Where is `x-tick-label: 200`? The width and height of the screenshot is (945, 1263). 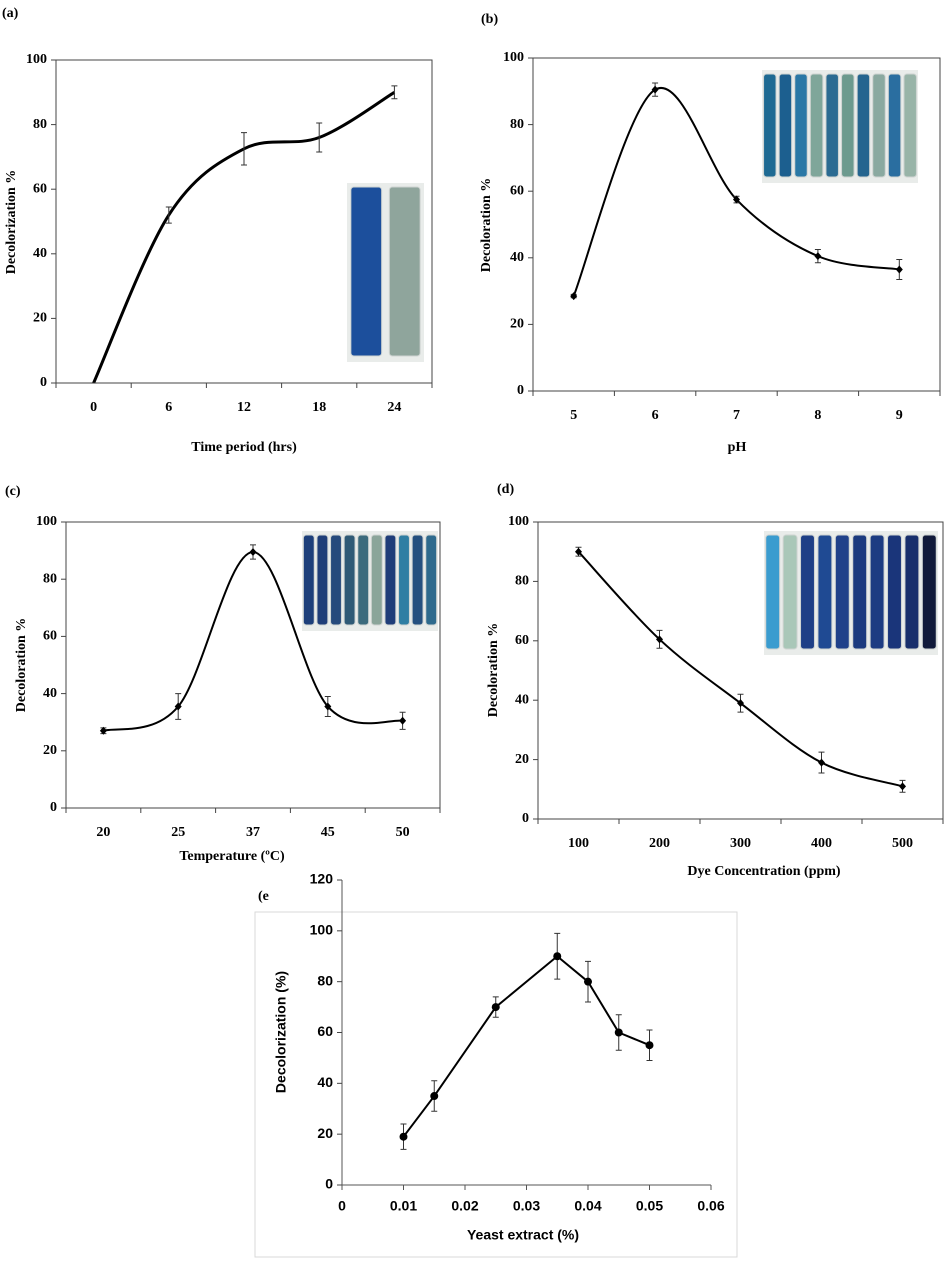 x-tick-label: 200 is located at coordinates (659, 843).